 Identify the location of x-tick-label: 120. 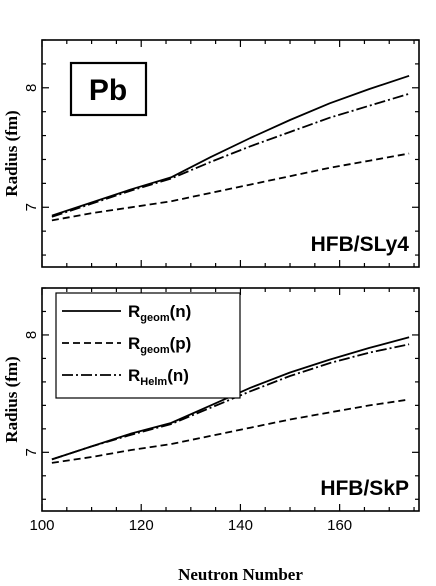
(141, 525).